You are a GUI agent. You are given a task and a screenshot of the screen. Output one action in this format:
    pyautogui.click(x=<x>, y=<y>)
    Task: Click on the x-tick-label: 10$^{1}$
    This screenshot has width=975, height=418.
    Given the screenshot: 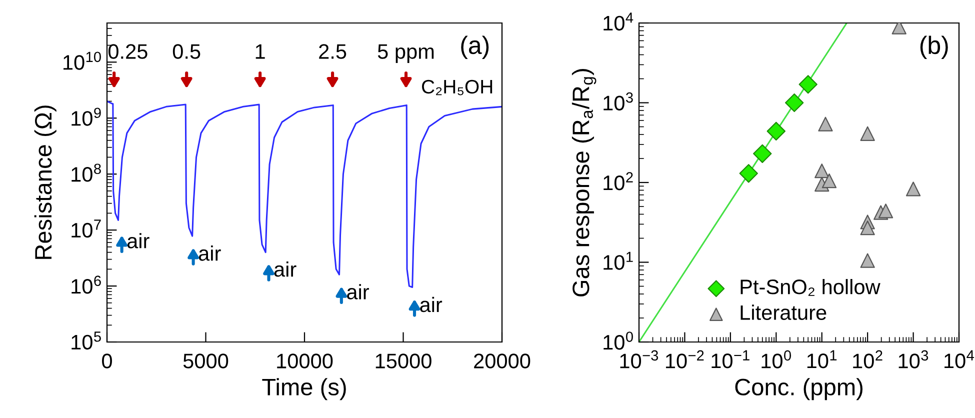 What is the action you would take?
    pyautogui.click(x=822, y=359)
    